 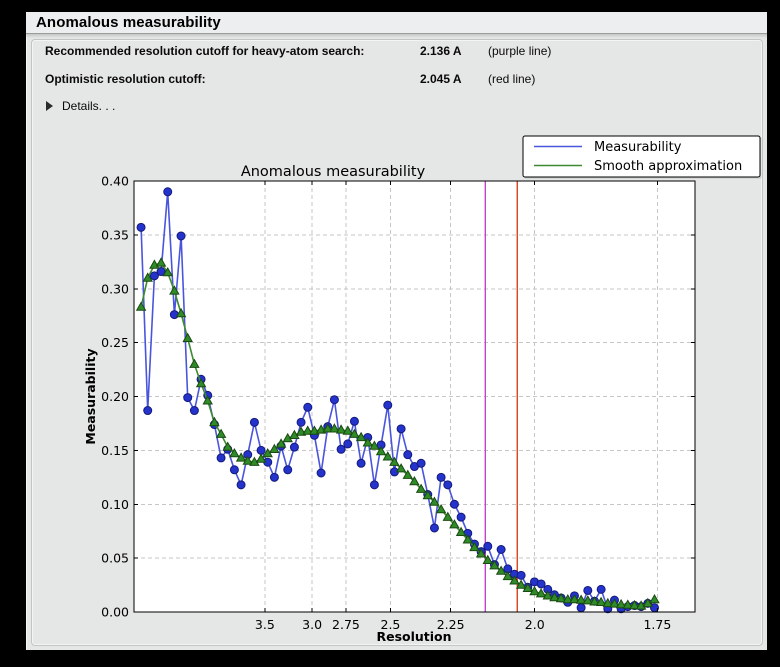 I want to click on details-label: Details. . ., so click(x=89, y=106).